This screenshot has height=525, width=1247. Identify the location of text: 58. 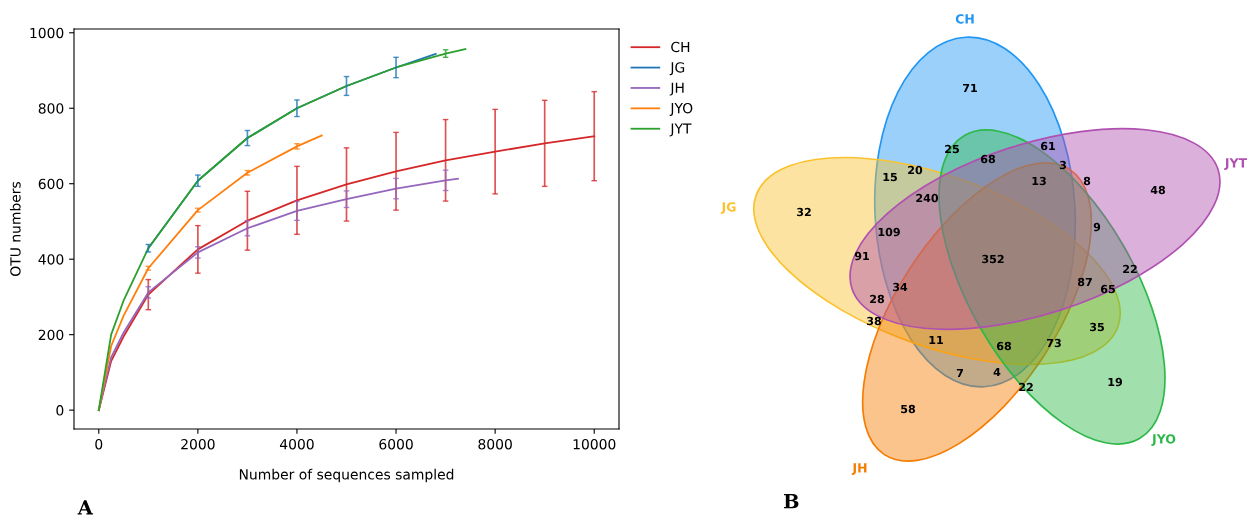
(908, 409).